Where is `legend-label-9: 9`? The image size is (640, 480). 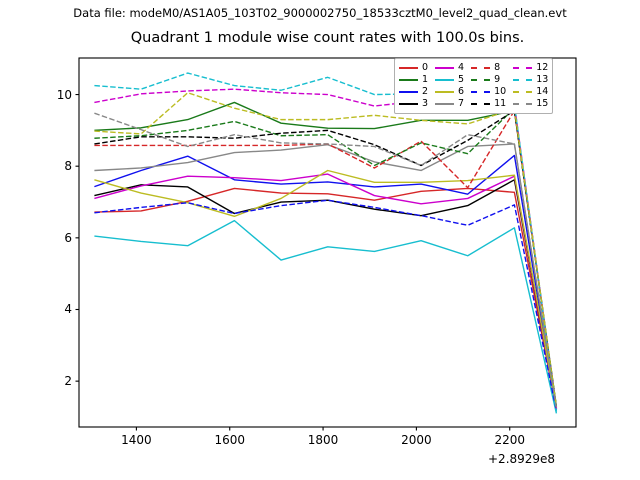 legend-label-9: 9 is located at coordinates (497, 79).